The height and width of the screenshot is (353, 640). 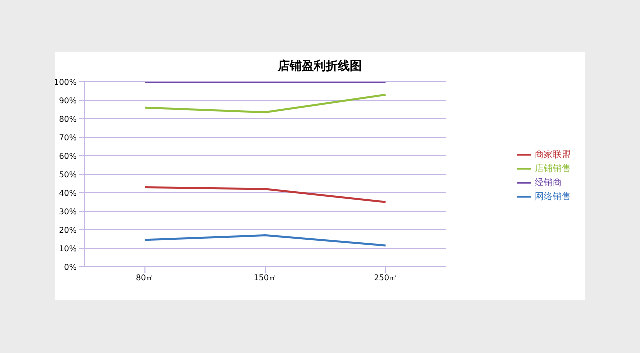 I want to click on legend-label: 网络销售, so click(x=553, y=197).